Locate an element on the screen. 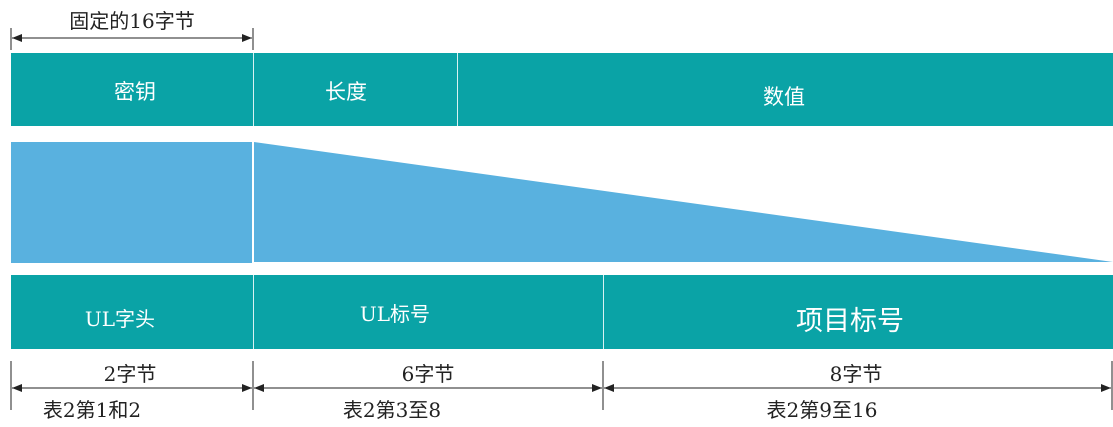 The width and height of the screenshot is (1113, 427). ref-label-item-number: 表2第9至16 is located at coordinates (822, 410).